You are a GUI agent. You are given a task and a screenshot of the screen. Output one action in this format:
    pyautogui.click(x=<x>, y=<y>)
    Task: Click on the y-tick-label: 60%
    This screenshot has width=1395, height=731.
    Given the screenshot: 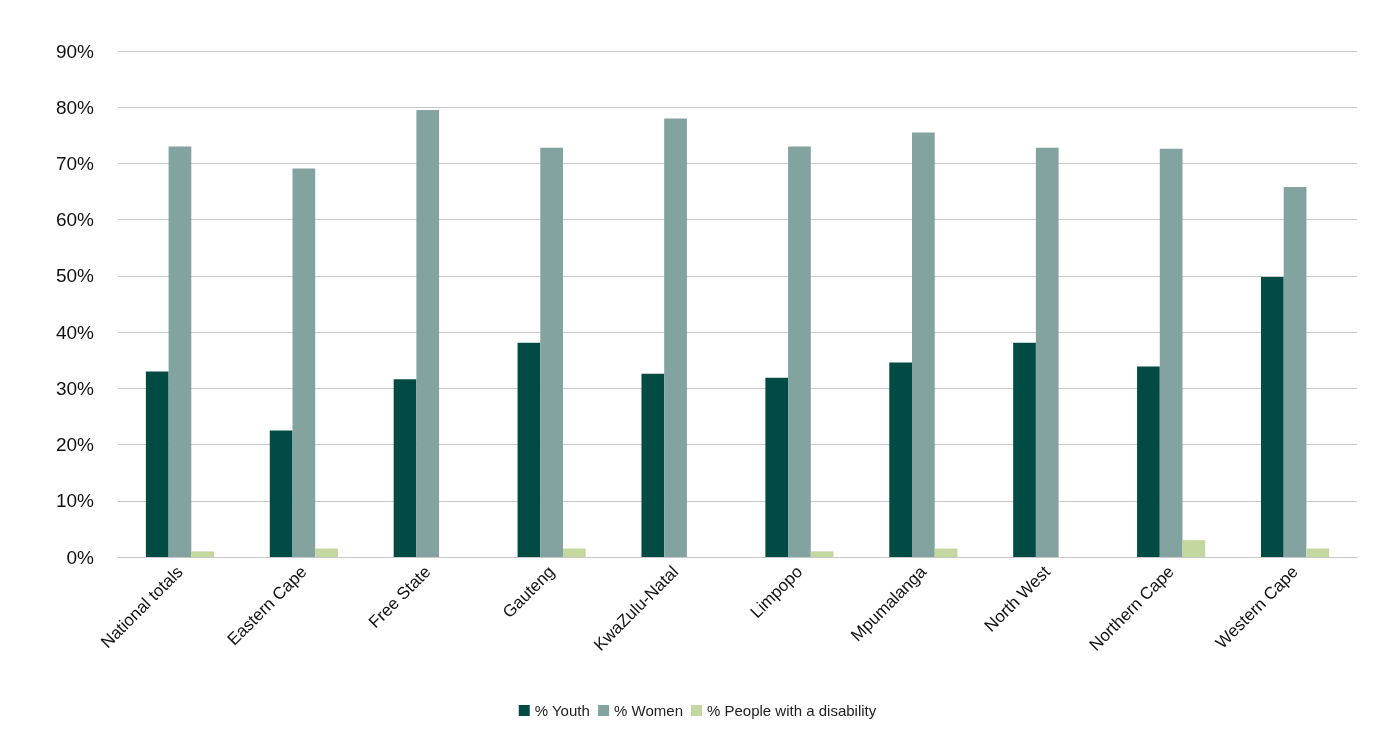 What is the action you would take?
    pyautogui.click(x=75, y=220)
    